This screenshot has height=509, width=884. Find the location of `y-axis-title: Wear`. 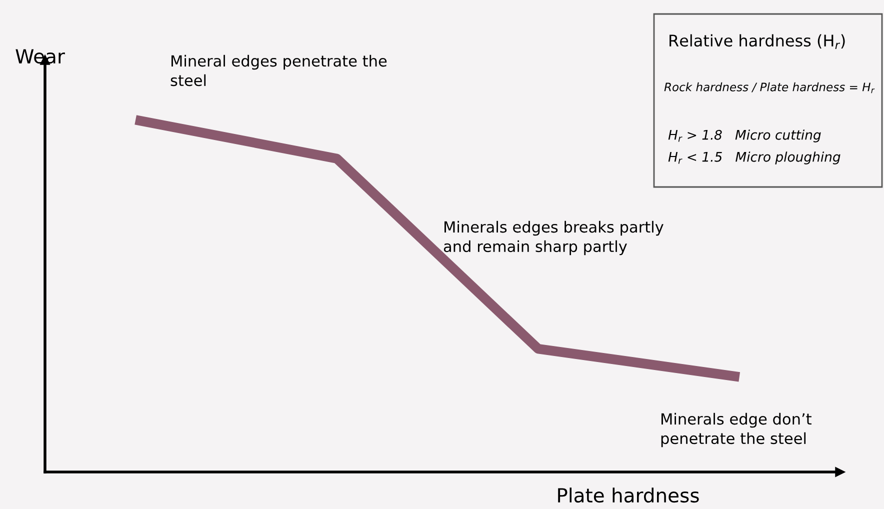

y-axis-title: Wear is located at coordinates (40, 56).